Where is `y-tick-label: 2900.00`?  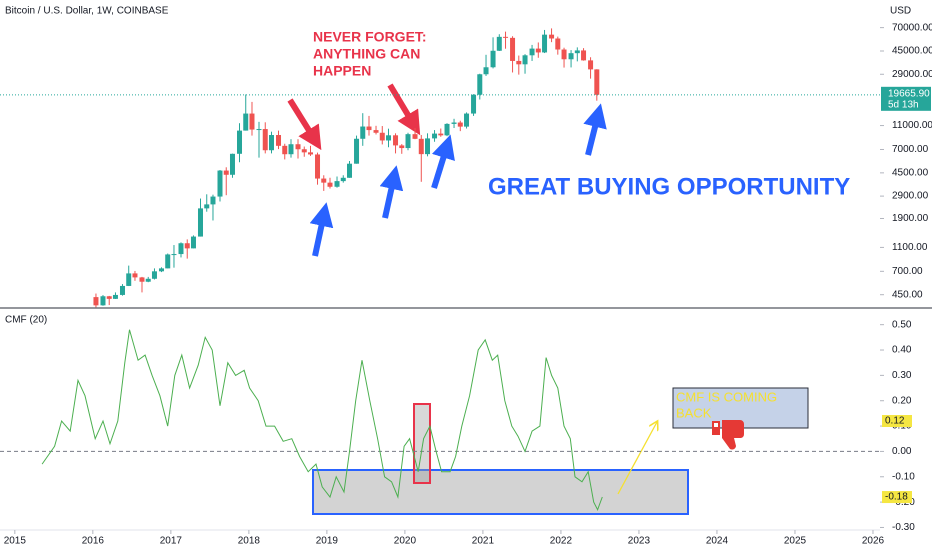
y-tick-label: 2900.00 is located at coordinates (910, 196).